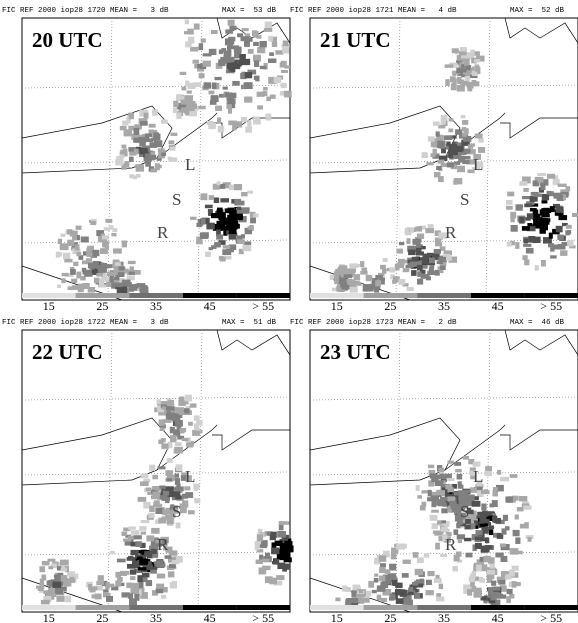 This screenshot has width=578, height=623. Describe the element at coordinates (385, 444) in the screenshot. I see `boundary` at that location.